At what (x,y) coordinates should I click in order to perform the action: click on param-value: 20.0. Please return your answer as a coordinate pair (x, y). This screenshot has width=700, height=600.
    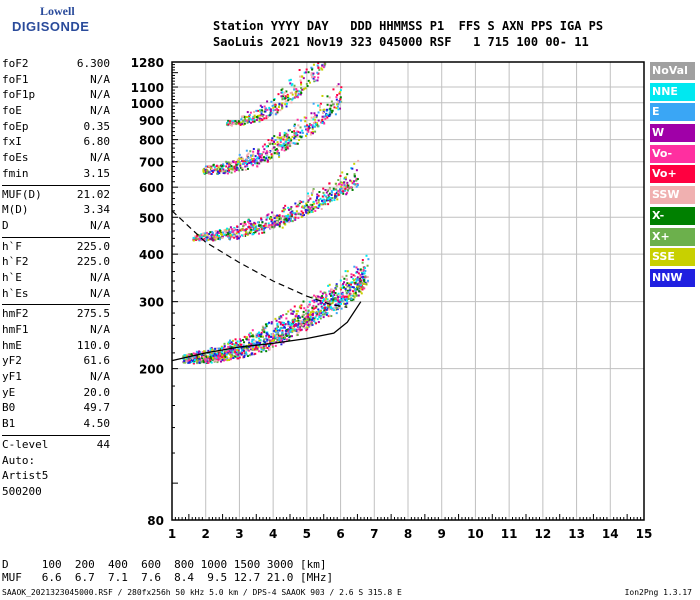
    Looking at the image, I should click on (97, 392).